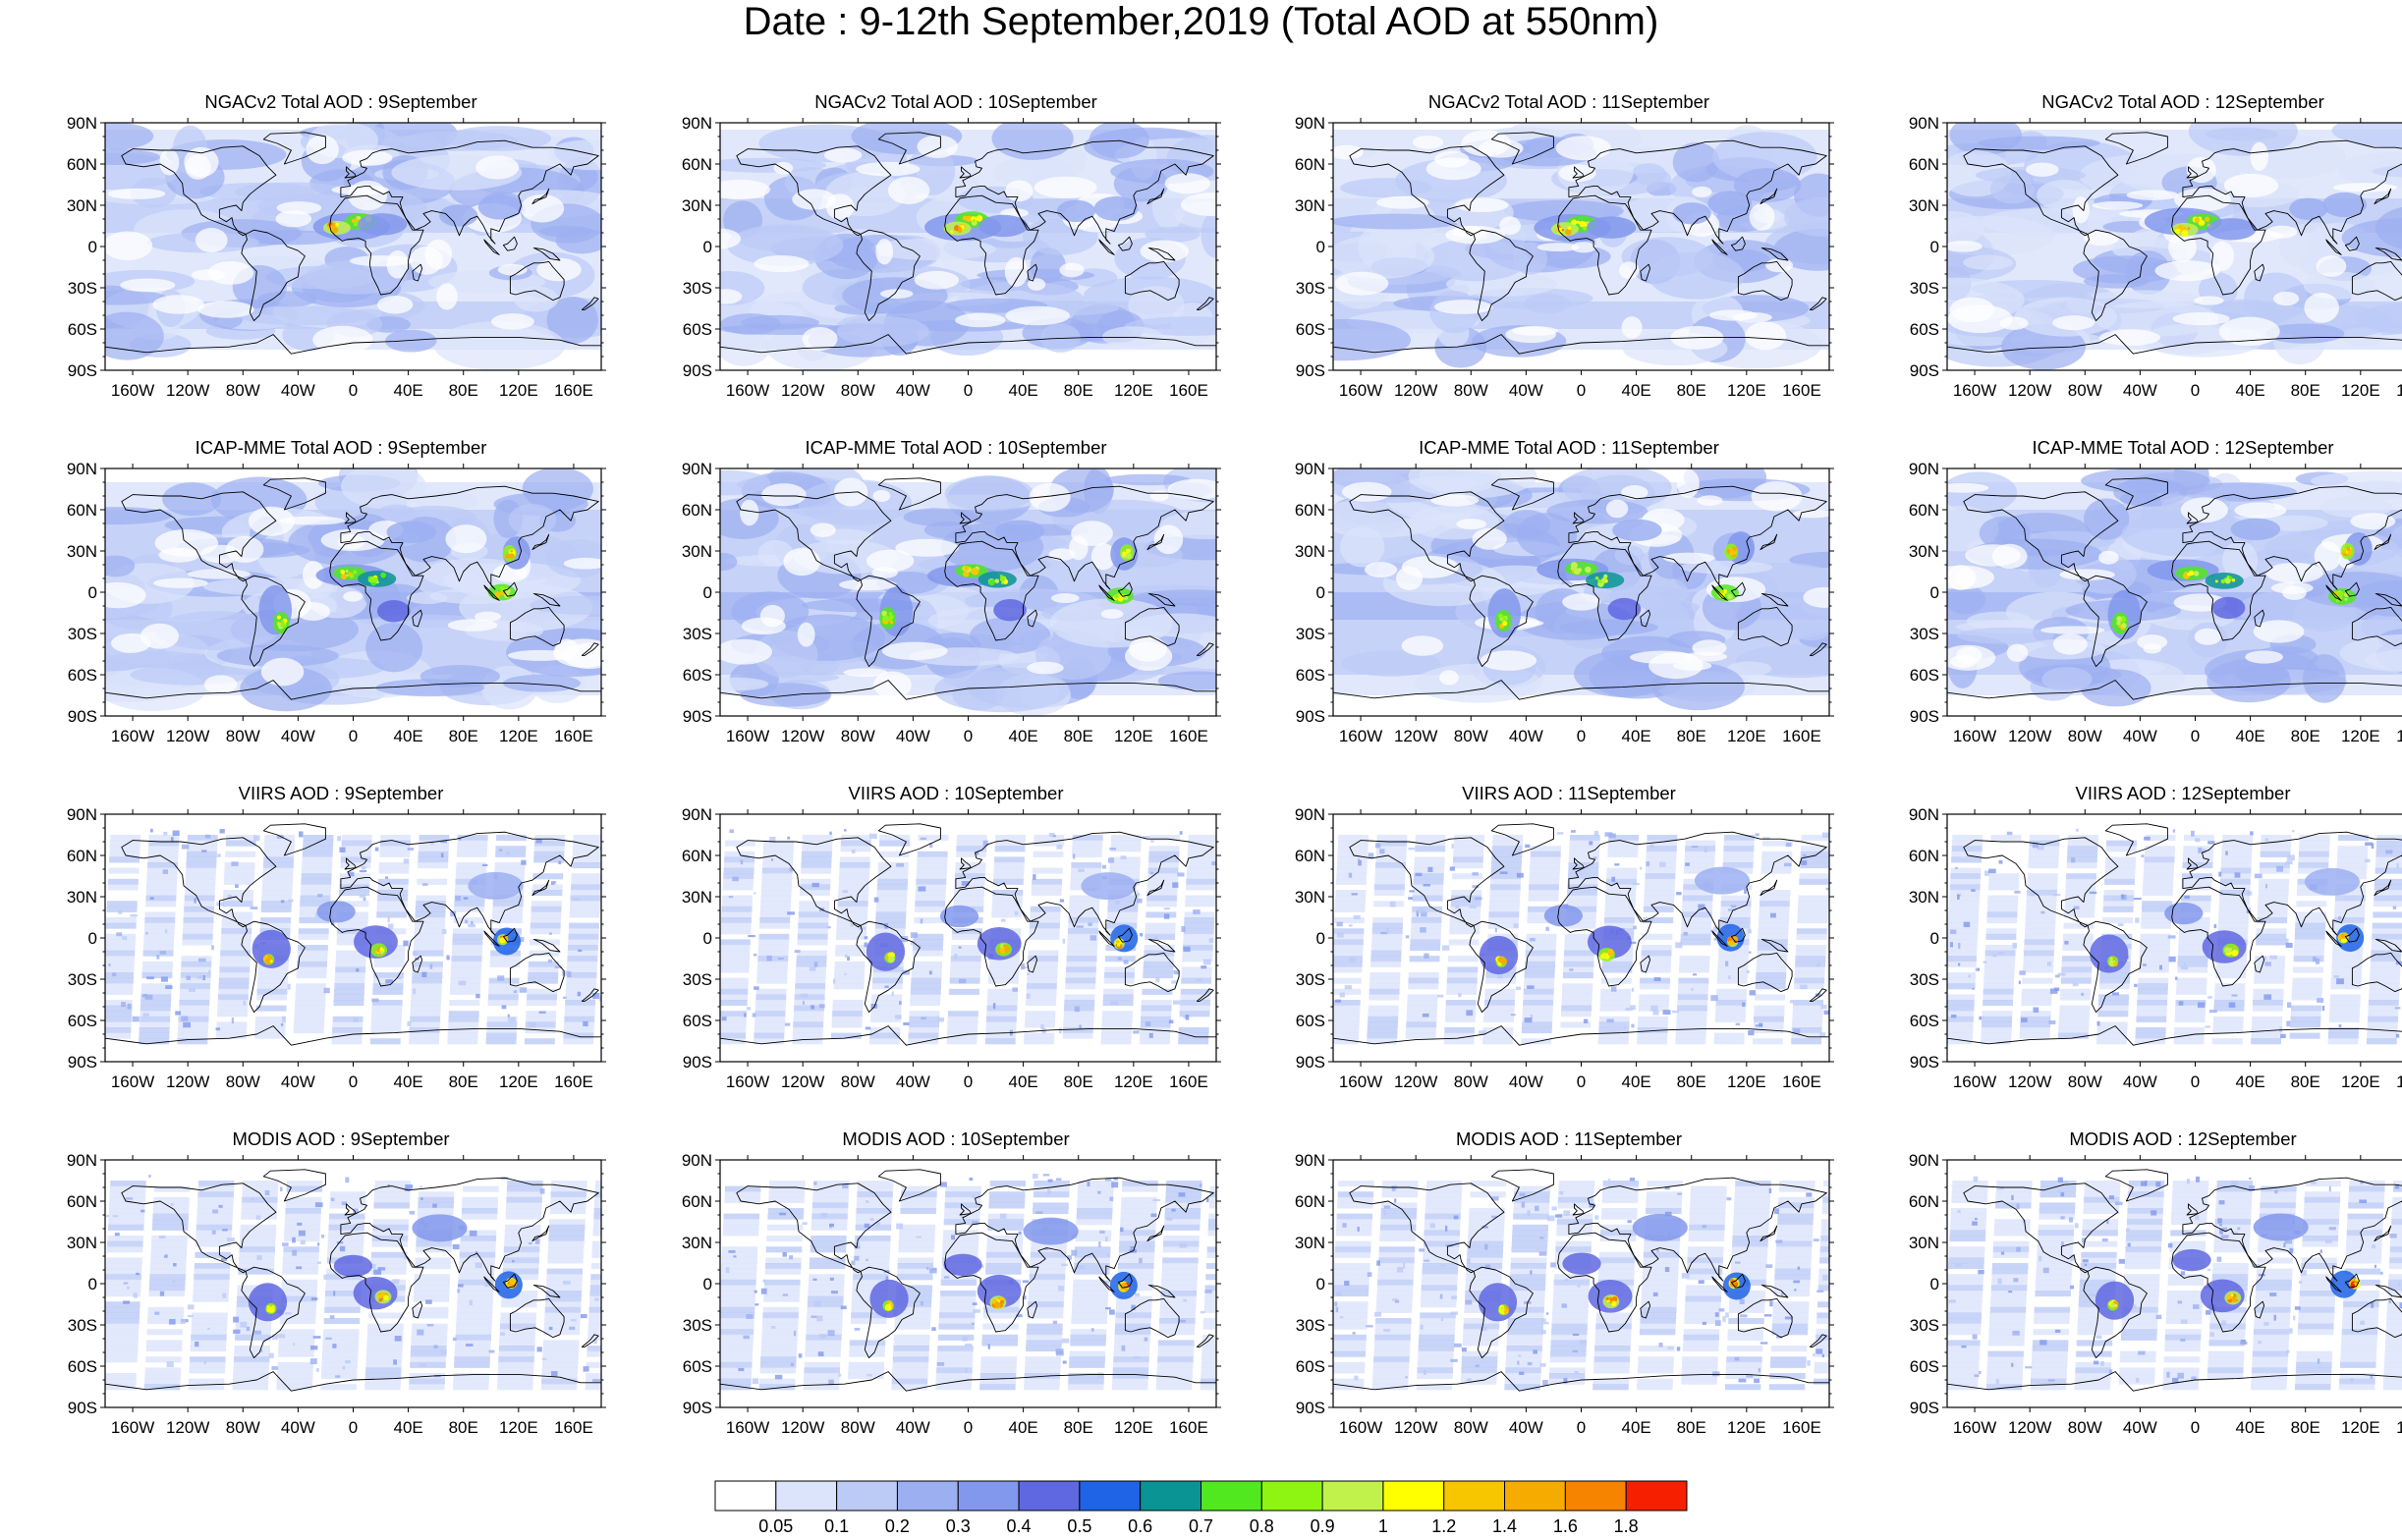 The height and width of the screenshot is (1540, 2402). What do you see at coordinates (2147, 793) in the screenshot?
I see `panel-title: VIIRS AOD : 12September` at bounding box center [2147, 793].